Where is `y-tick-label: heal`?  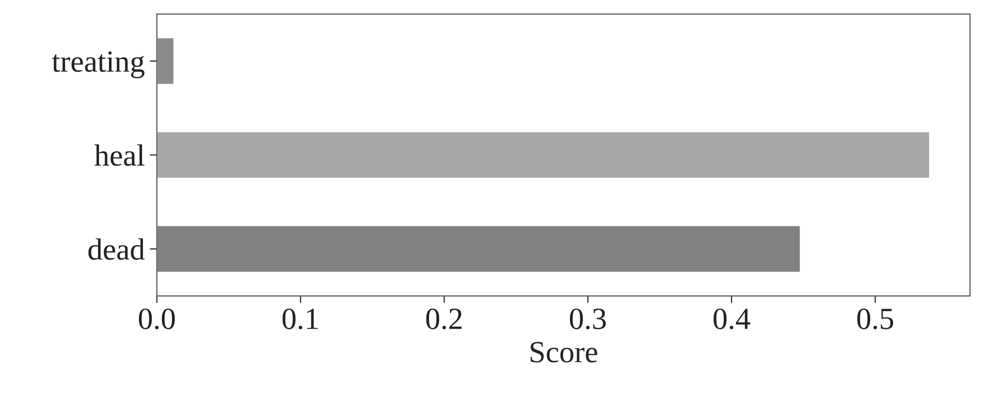
y-tick-label: heal is located at coordinates (119, 155).